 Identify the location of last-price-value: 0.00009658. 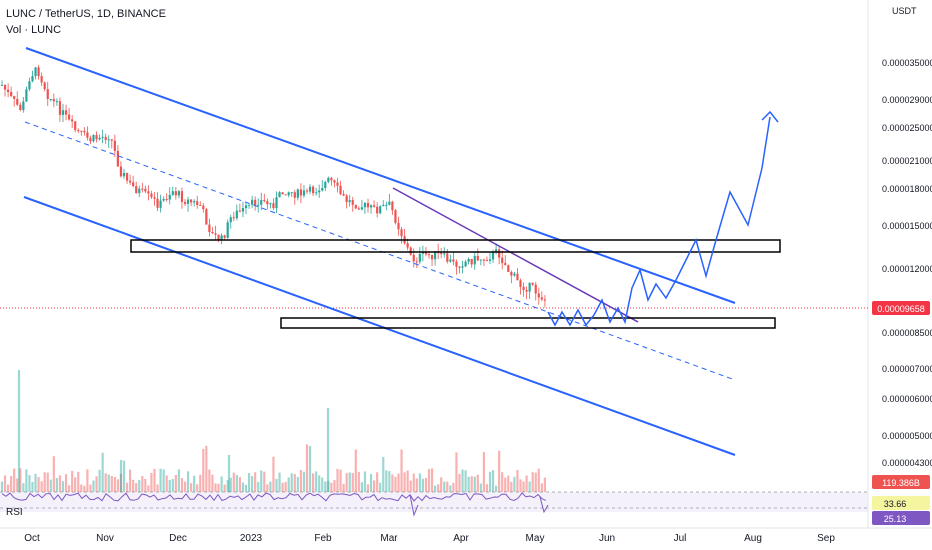
(901, 309).